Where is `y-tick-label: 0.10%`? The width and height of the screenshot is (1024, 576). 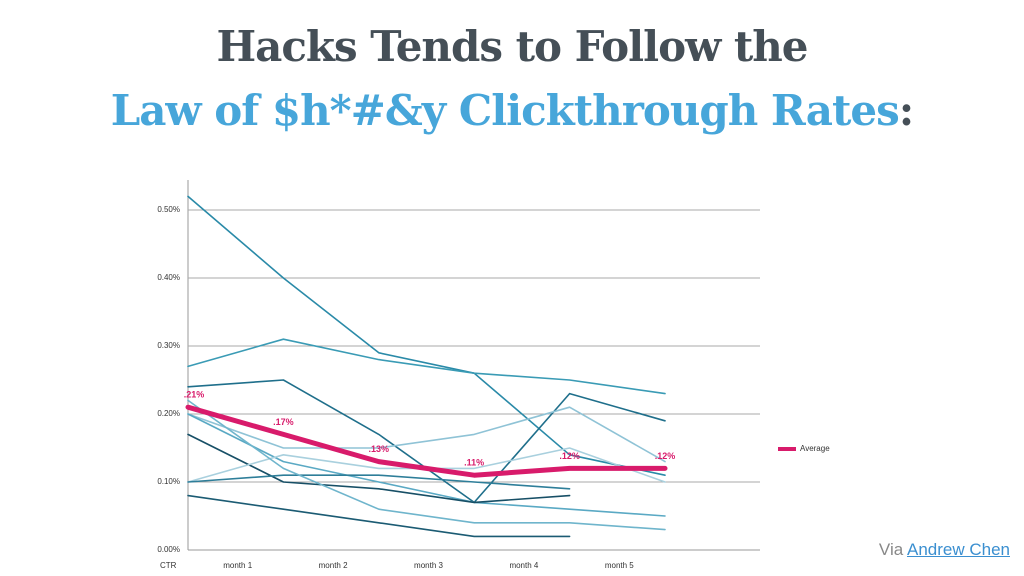
y-tick-label: 0.10% is located at coordinates (168, 481).